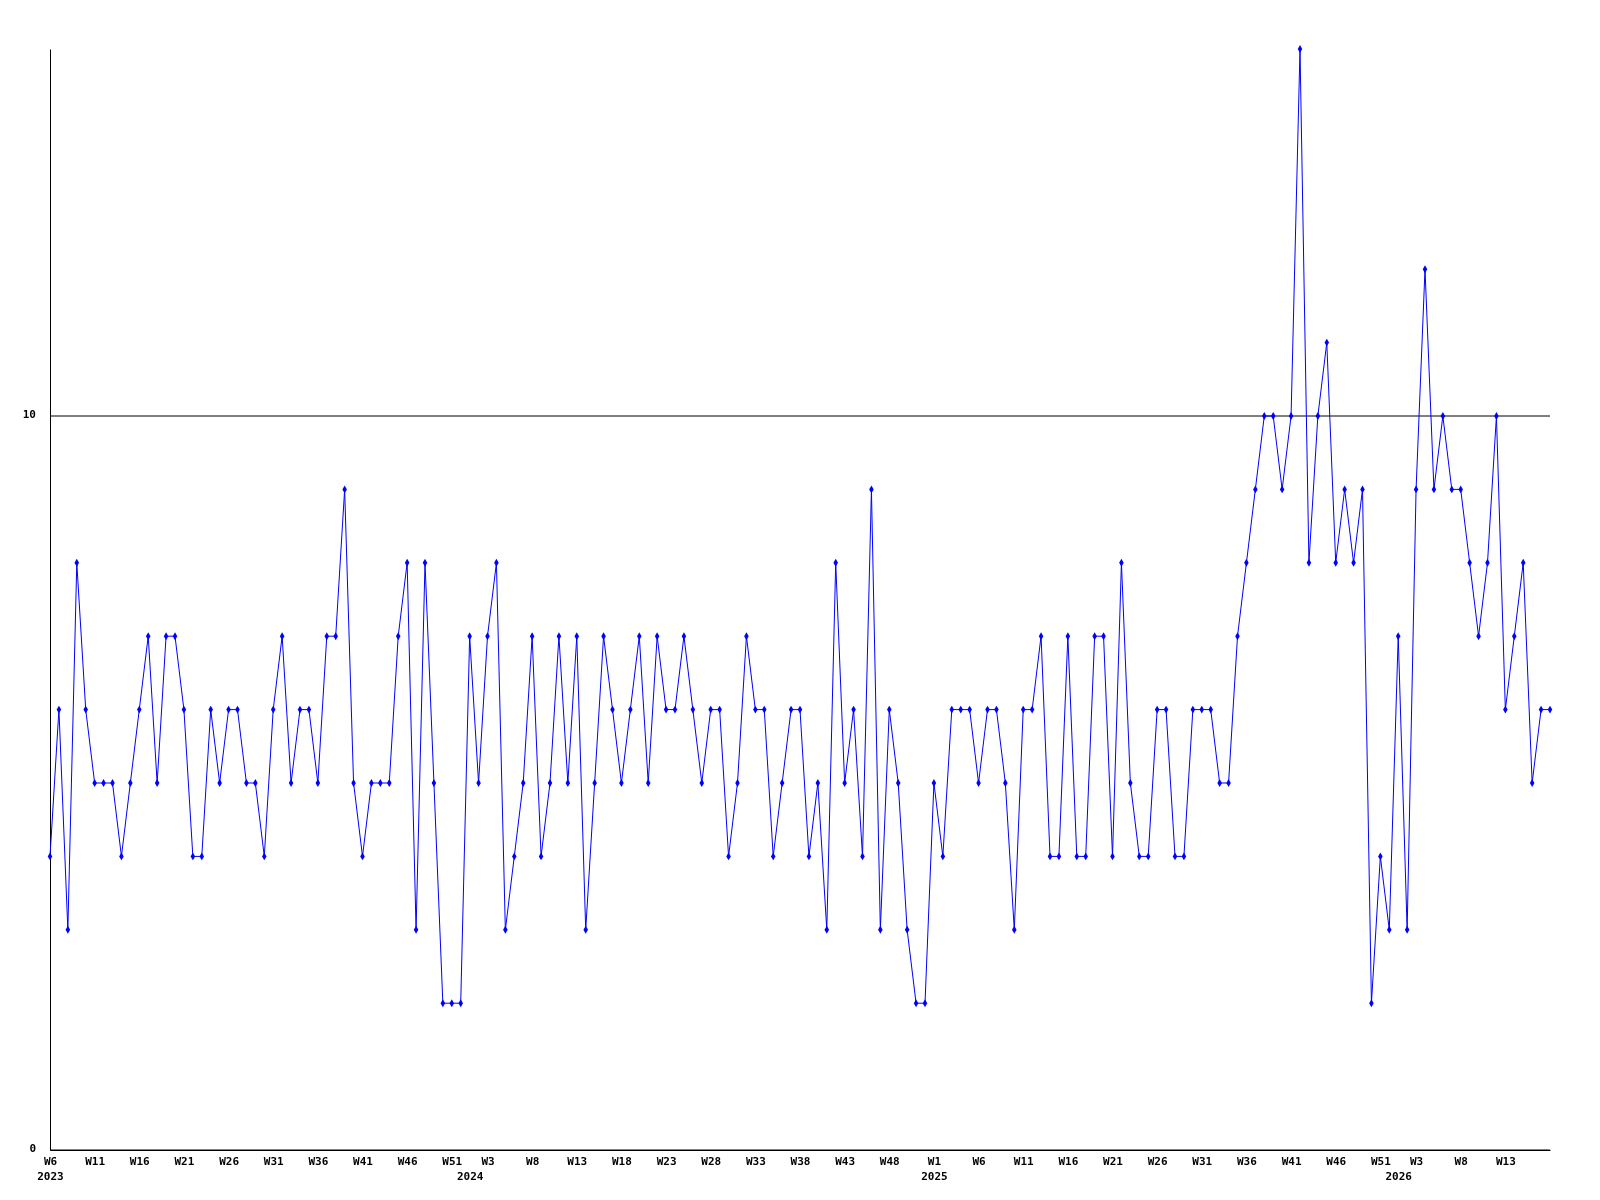 Image resolution: width=1600 pixels, height=1200 pixels. I want to click on x-tick-label: W18, so click(621, 1161).